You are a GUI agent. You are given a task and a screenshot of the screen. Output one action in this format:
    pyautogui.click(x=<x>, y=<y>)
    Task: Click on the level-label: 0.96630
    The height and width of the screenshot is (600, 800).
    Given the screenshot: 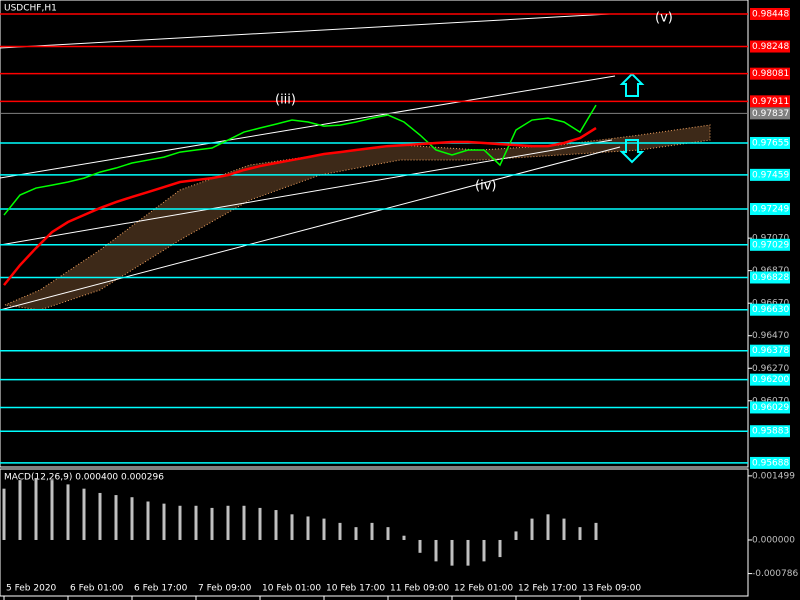 What is the action you would take?
    pyautogui.click(x=770, y=310)
    